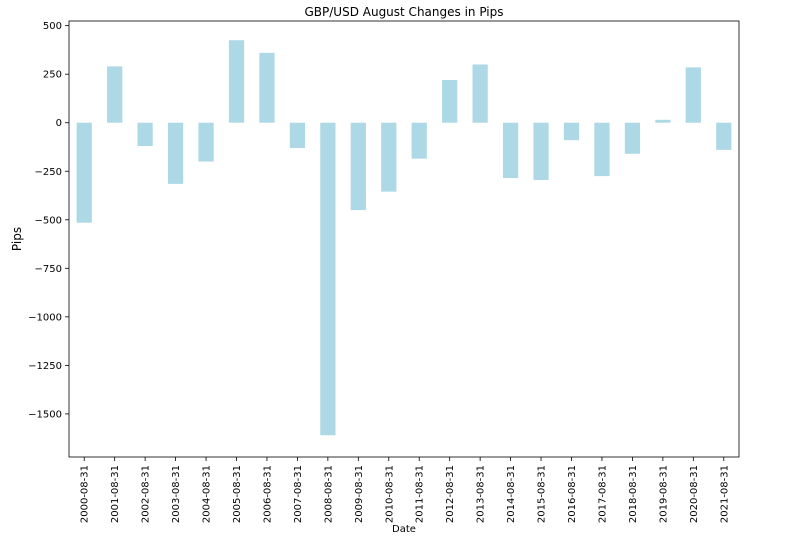  I want to click on y-tick-label: −1500, so click(45, 414).